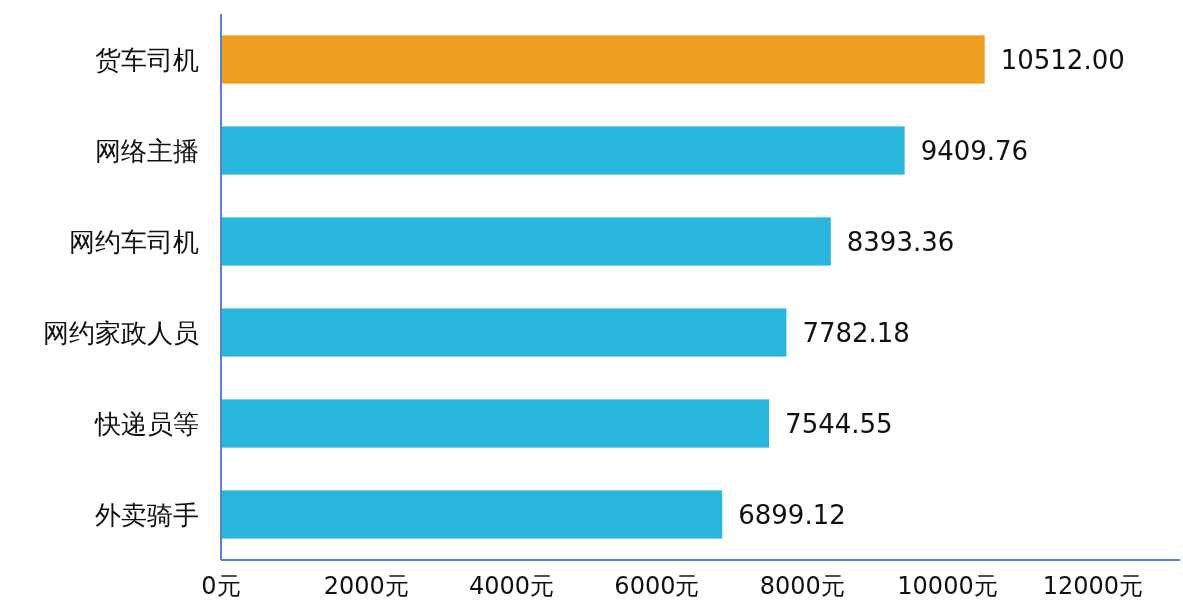 This screenshot has width=1183, height=603. Describe the element at coordinates (900, 241) in the screenshot. I see `data-label: 8393.36` at that location.